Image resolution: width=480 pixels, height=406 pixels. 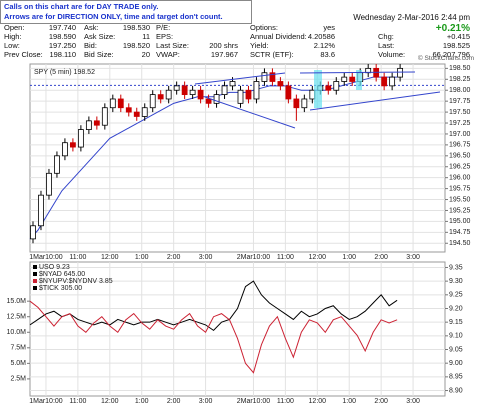 I want to click on y-tick-label: 197.25, so click(x=460, y=123).